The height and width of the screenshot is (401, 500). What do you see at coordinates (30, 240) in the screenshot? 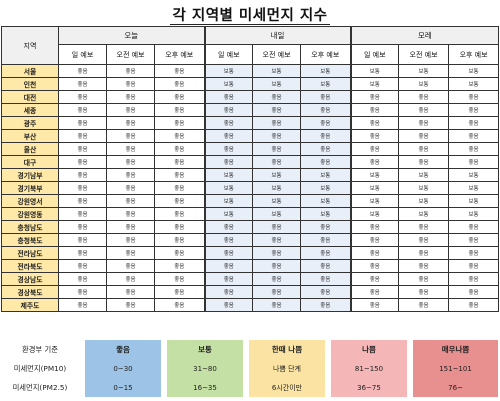
I see `region-name: 충청북도` at bounding box center [30, 240].